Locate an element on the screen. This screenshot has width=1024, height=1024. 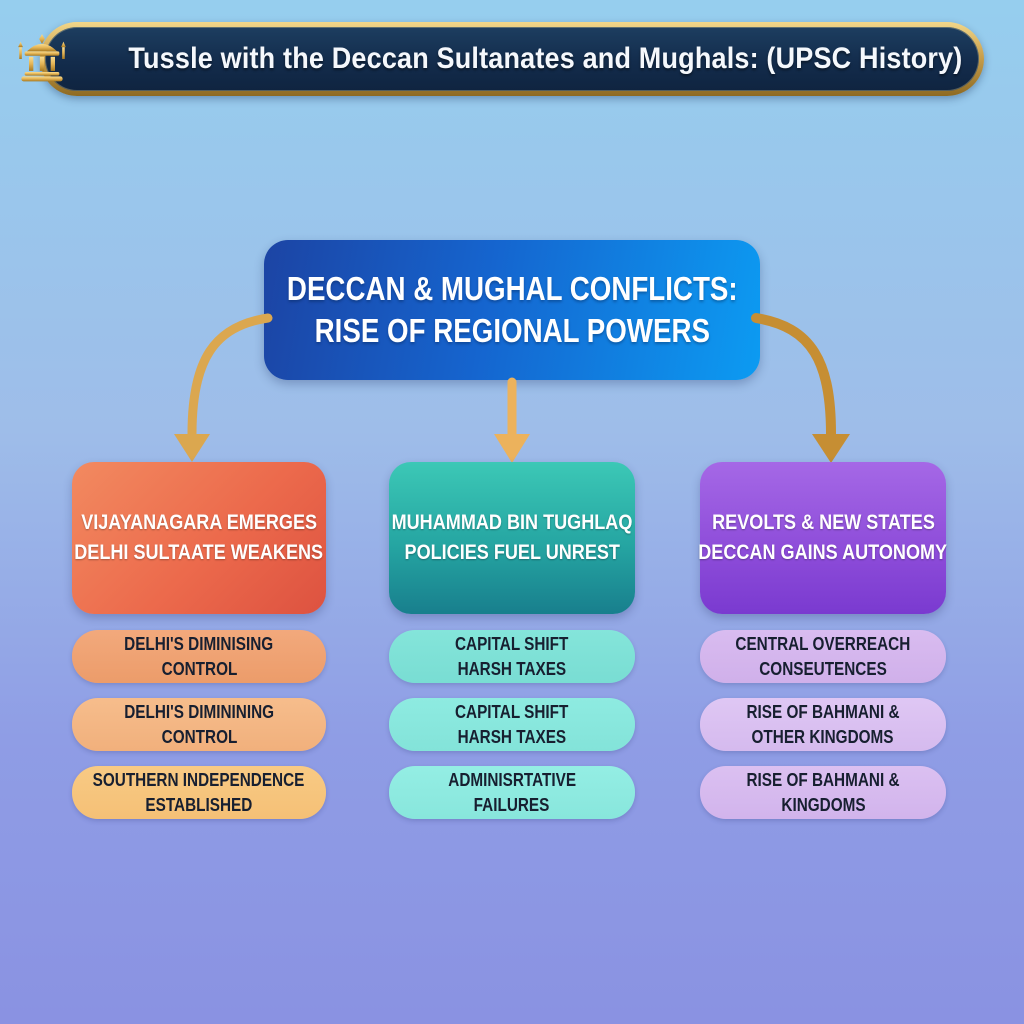
pill-southern-independence: SOUTHERN INDEPENDENCE ESTABLISHED is located at coordinates (199, 792).